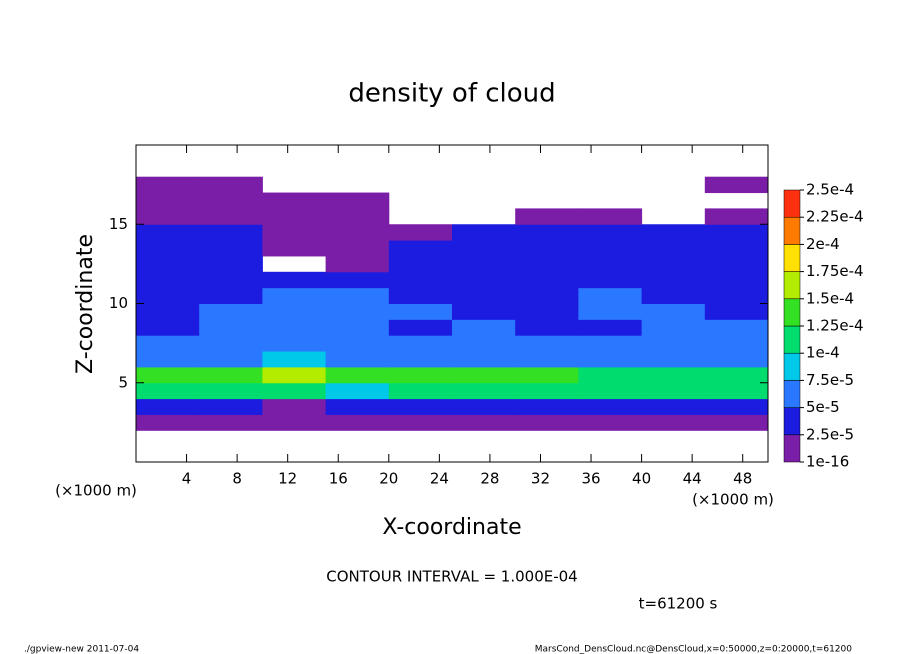  What do you see at coordinates (123, 382) in the screenshot?
I see `y-tick-label: 5` at bounding box center [123, 382].